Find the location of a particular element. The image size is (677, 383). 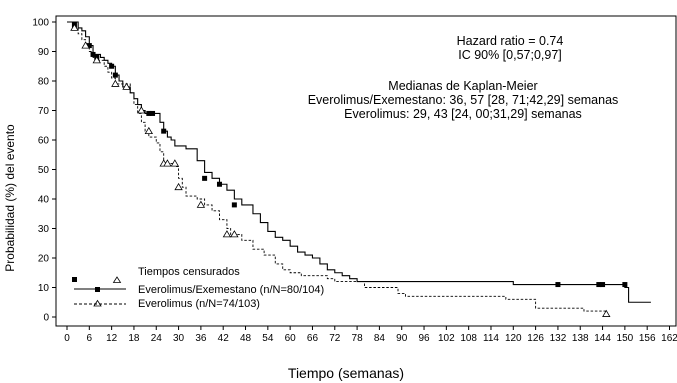

x-tick-label: 42 is located at coordinates (224, 338).